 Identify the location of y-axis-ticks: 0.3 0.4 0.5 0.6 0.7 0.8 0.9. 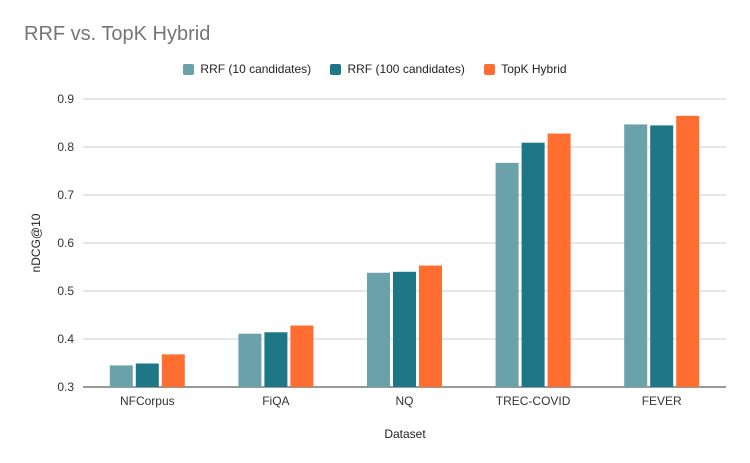
(65, 243).